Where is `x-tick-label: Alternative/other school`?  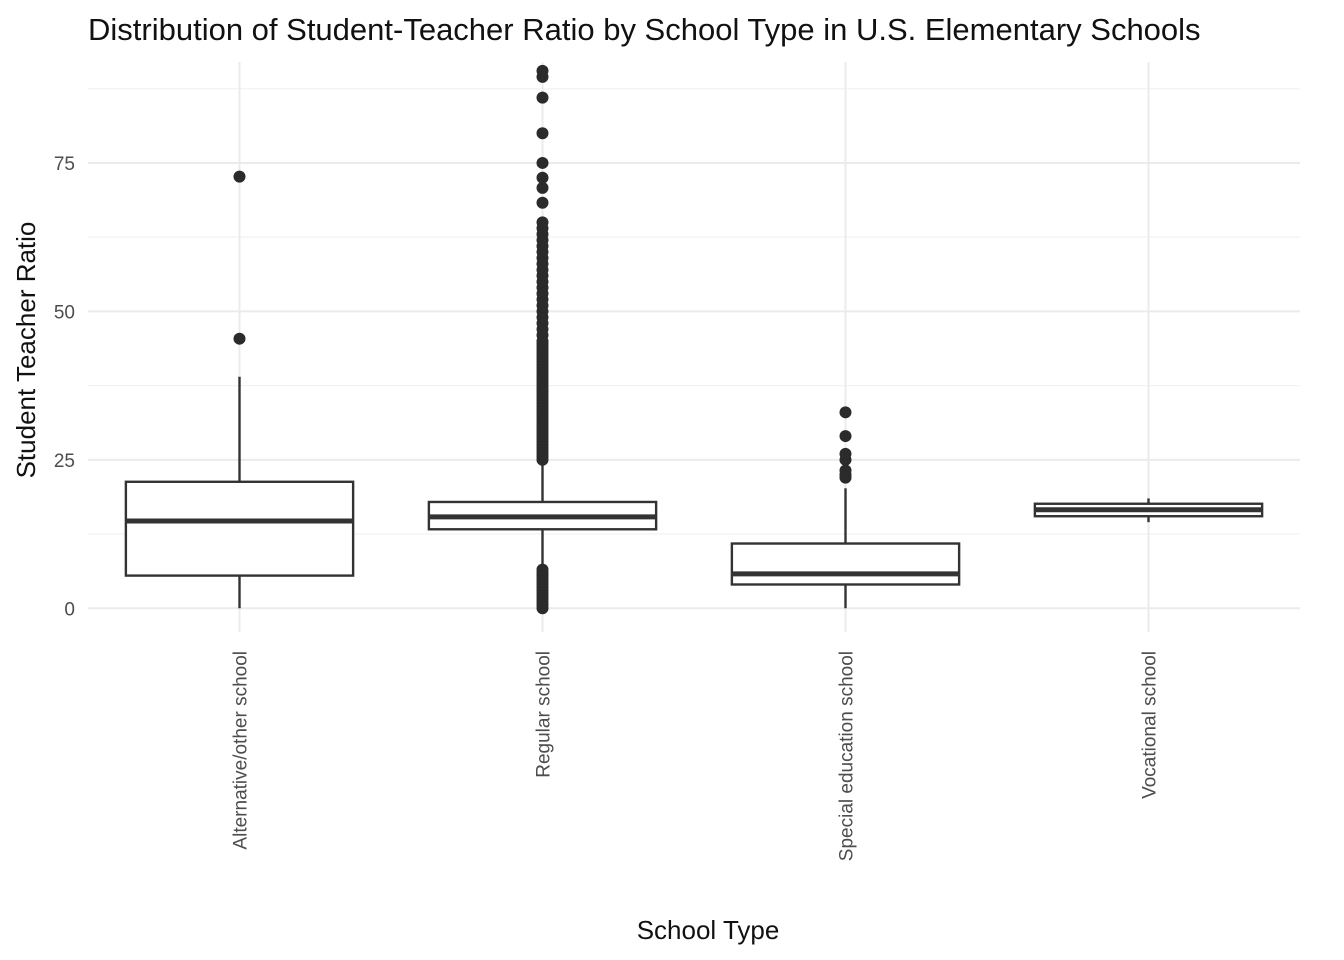 x-tick-label: Alternative/other school is located at coordinates (241, 750).